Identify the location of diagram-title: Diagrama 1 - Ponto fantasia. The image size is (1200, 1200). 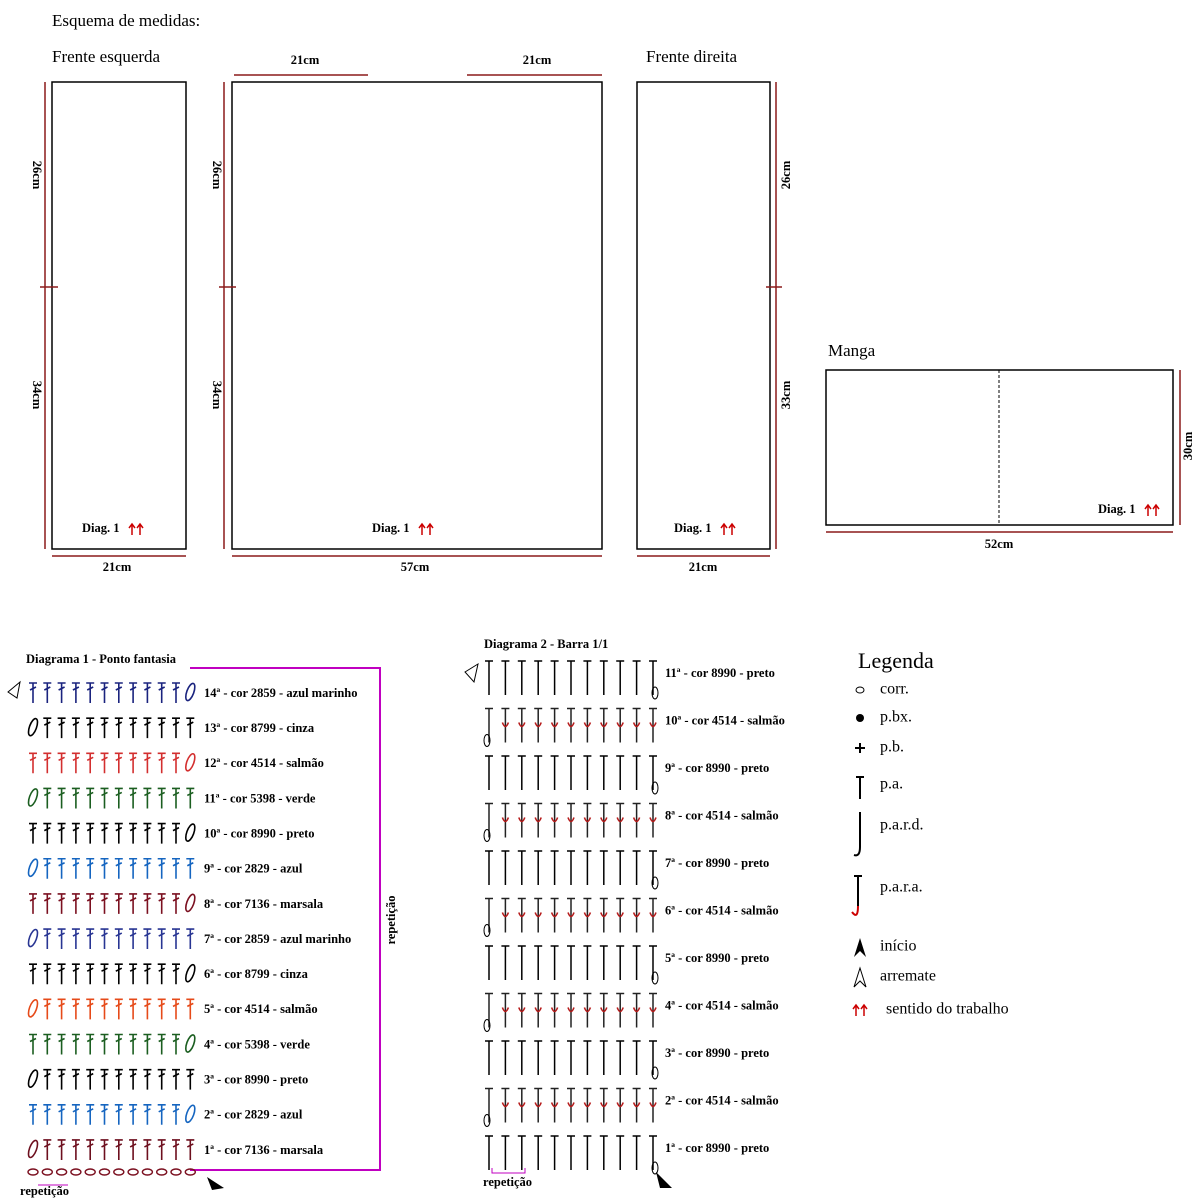
(101, 659).